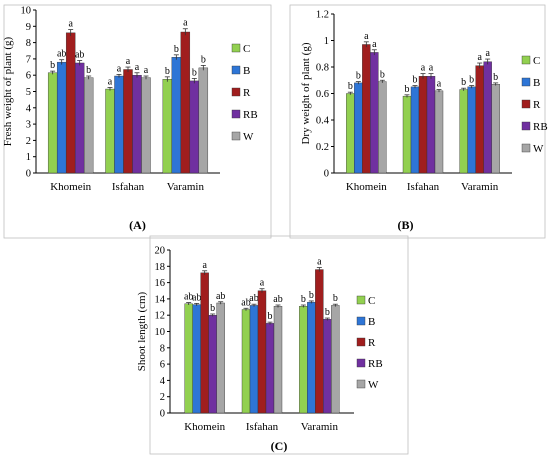 The width and height of the screenshot is (550, 460). Describe the element at coordinates (279, 446) in the screenshot. I see `panel-label: (C)` at that location.